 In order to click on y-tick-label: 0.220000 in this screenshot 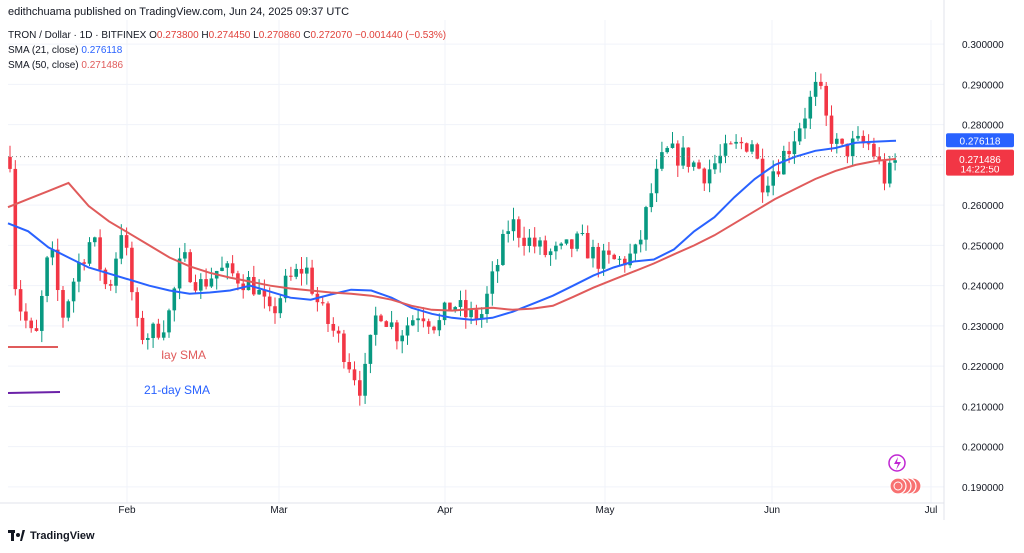, I will do `click(983, 367)`.